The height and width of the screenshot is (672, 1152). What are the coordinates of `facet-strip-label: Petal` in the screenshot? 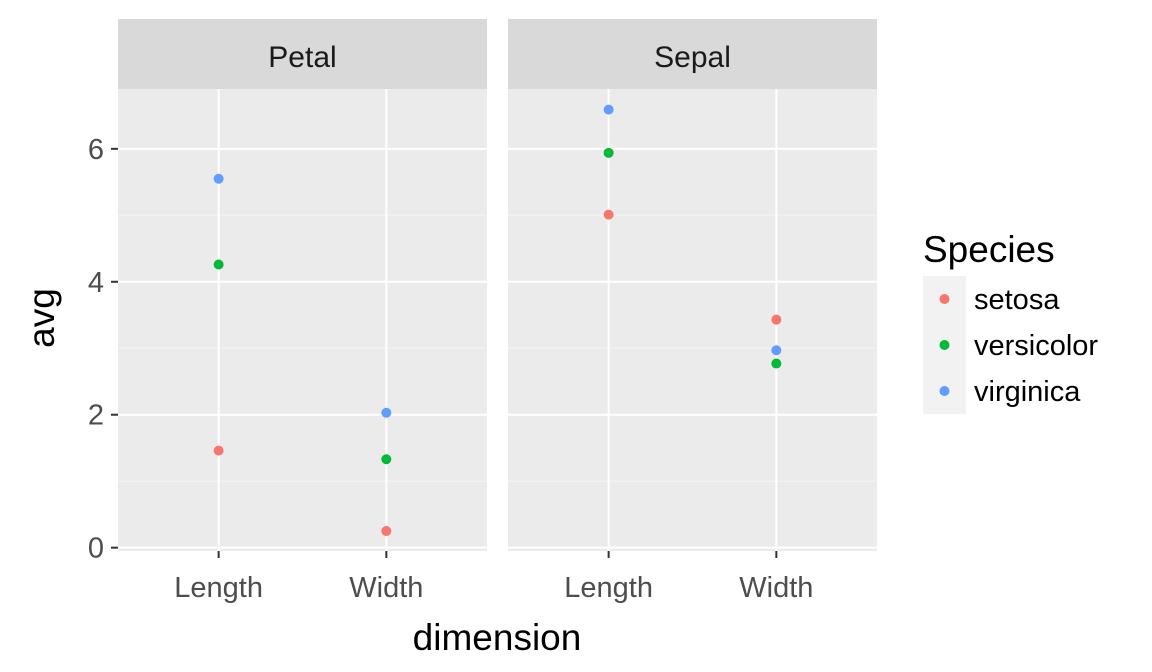 It's located at (302, 57).